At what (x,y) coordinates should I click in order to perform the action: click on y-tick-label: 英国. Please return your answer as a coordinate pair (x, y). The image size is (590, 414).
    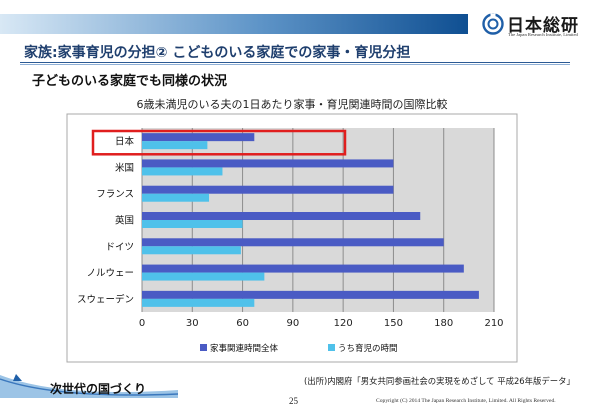
    Looking at the image, I should click on (124, 221).